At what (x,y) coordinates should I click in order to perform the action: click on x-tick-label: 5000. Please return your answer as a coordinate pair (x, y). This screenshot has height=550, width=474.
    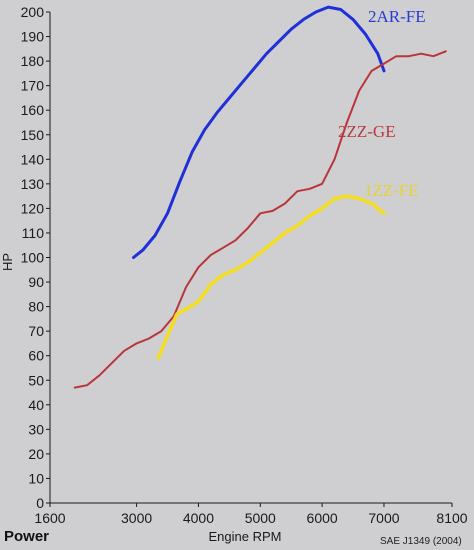
    Looking at the image, I should click on (260, 518).